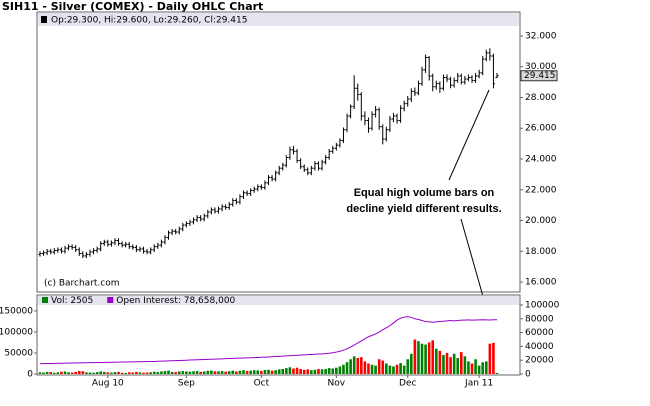 Image resolution: width=650 pixels, height=406 pixels. Describe the element at coordinates (541, 283) in the screenshot. I see `y-tick-label: 16.000` at that location.